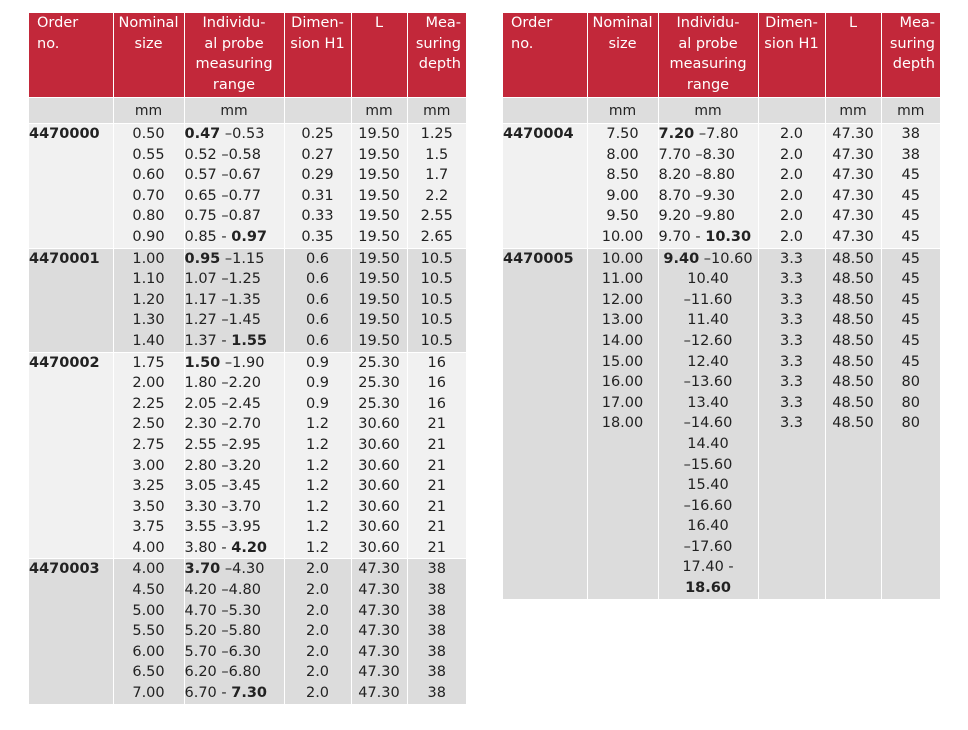  Describe the element at coordinates (222, 403) in the screenshot. I see `range-line: 2.05 –2.45` at that location.